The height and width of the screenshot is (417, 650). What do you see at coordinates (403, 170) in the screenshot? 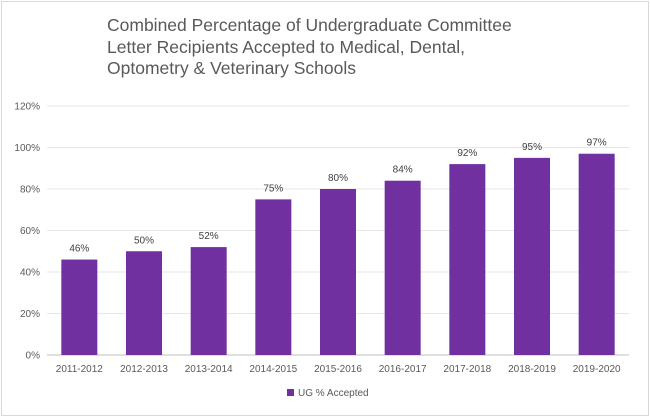
I see `data-label: 84%` at bounding box center [403, 170].